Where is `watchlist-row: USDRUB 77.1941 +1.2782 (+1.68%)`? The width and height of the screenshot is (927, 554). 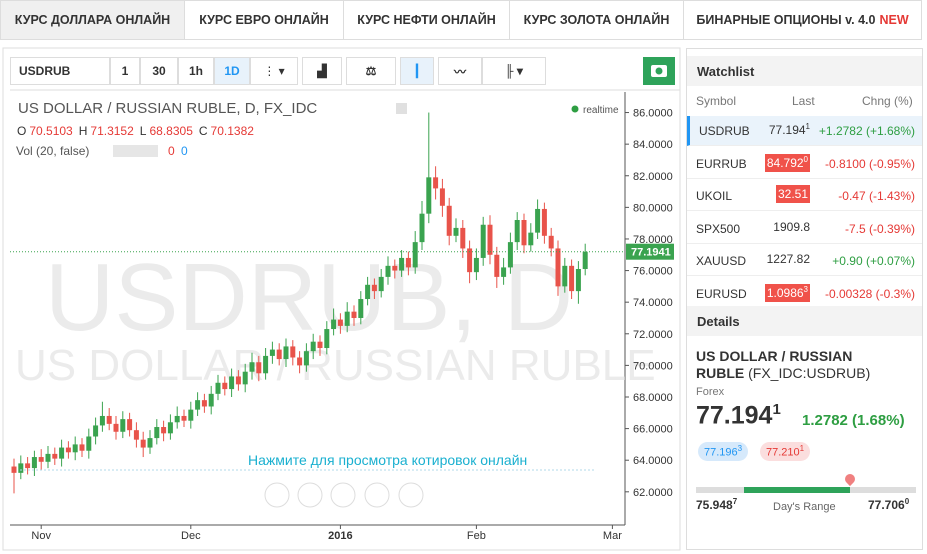 watchlist-row: USDRUB 77.1941 +1.2782 (+1.68%) is located at coordinates (804, 131).